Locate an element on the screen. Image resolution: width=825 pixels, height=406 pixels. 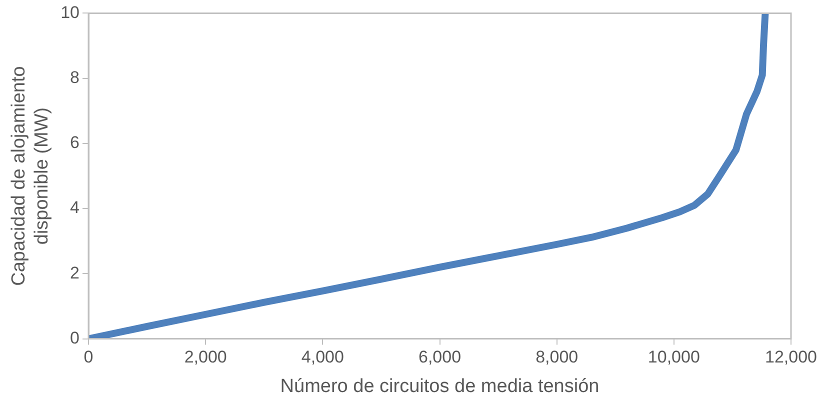
y-tick-label: 4 is located at coordinates (75, 208).